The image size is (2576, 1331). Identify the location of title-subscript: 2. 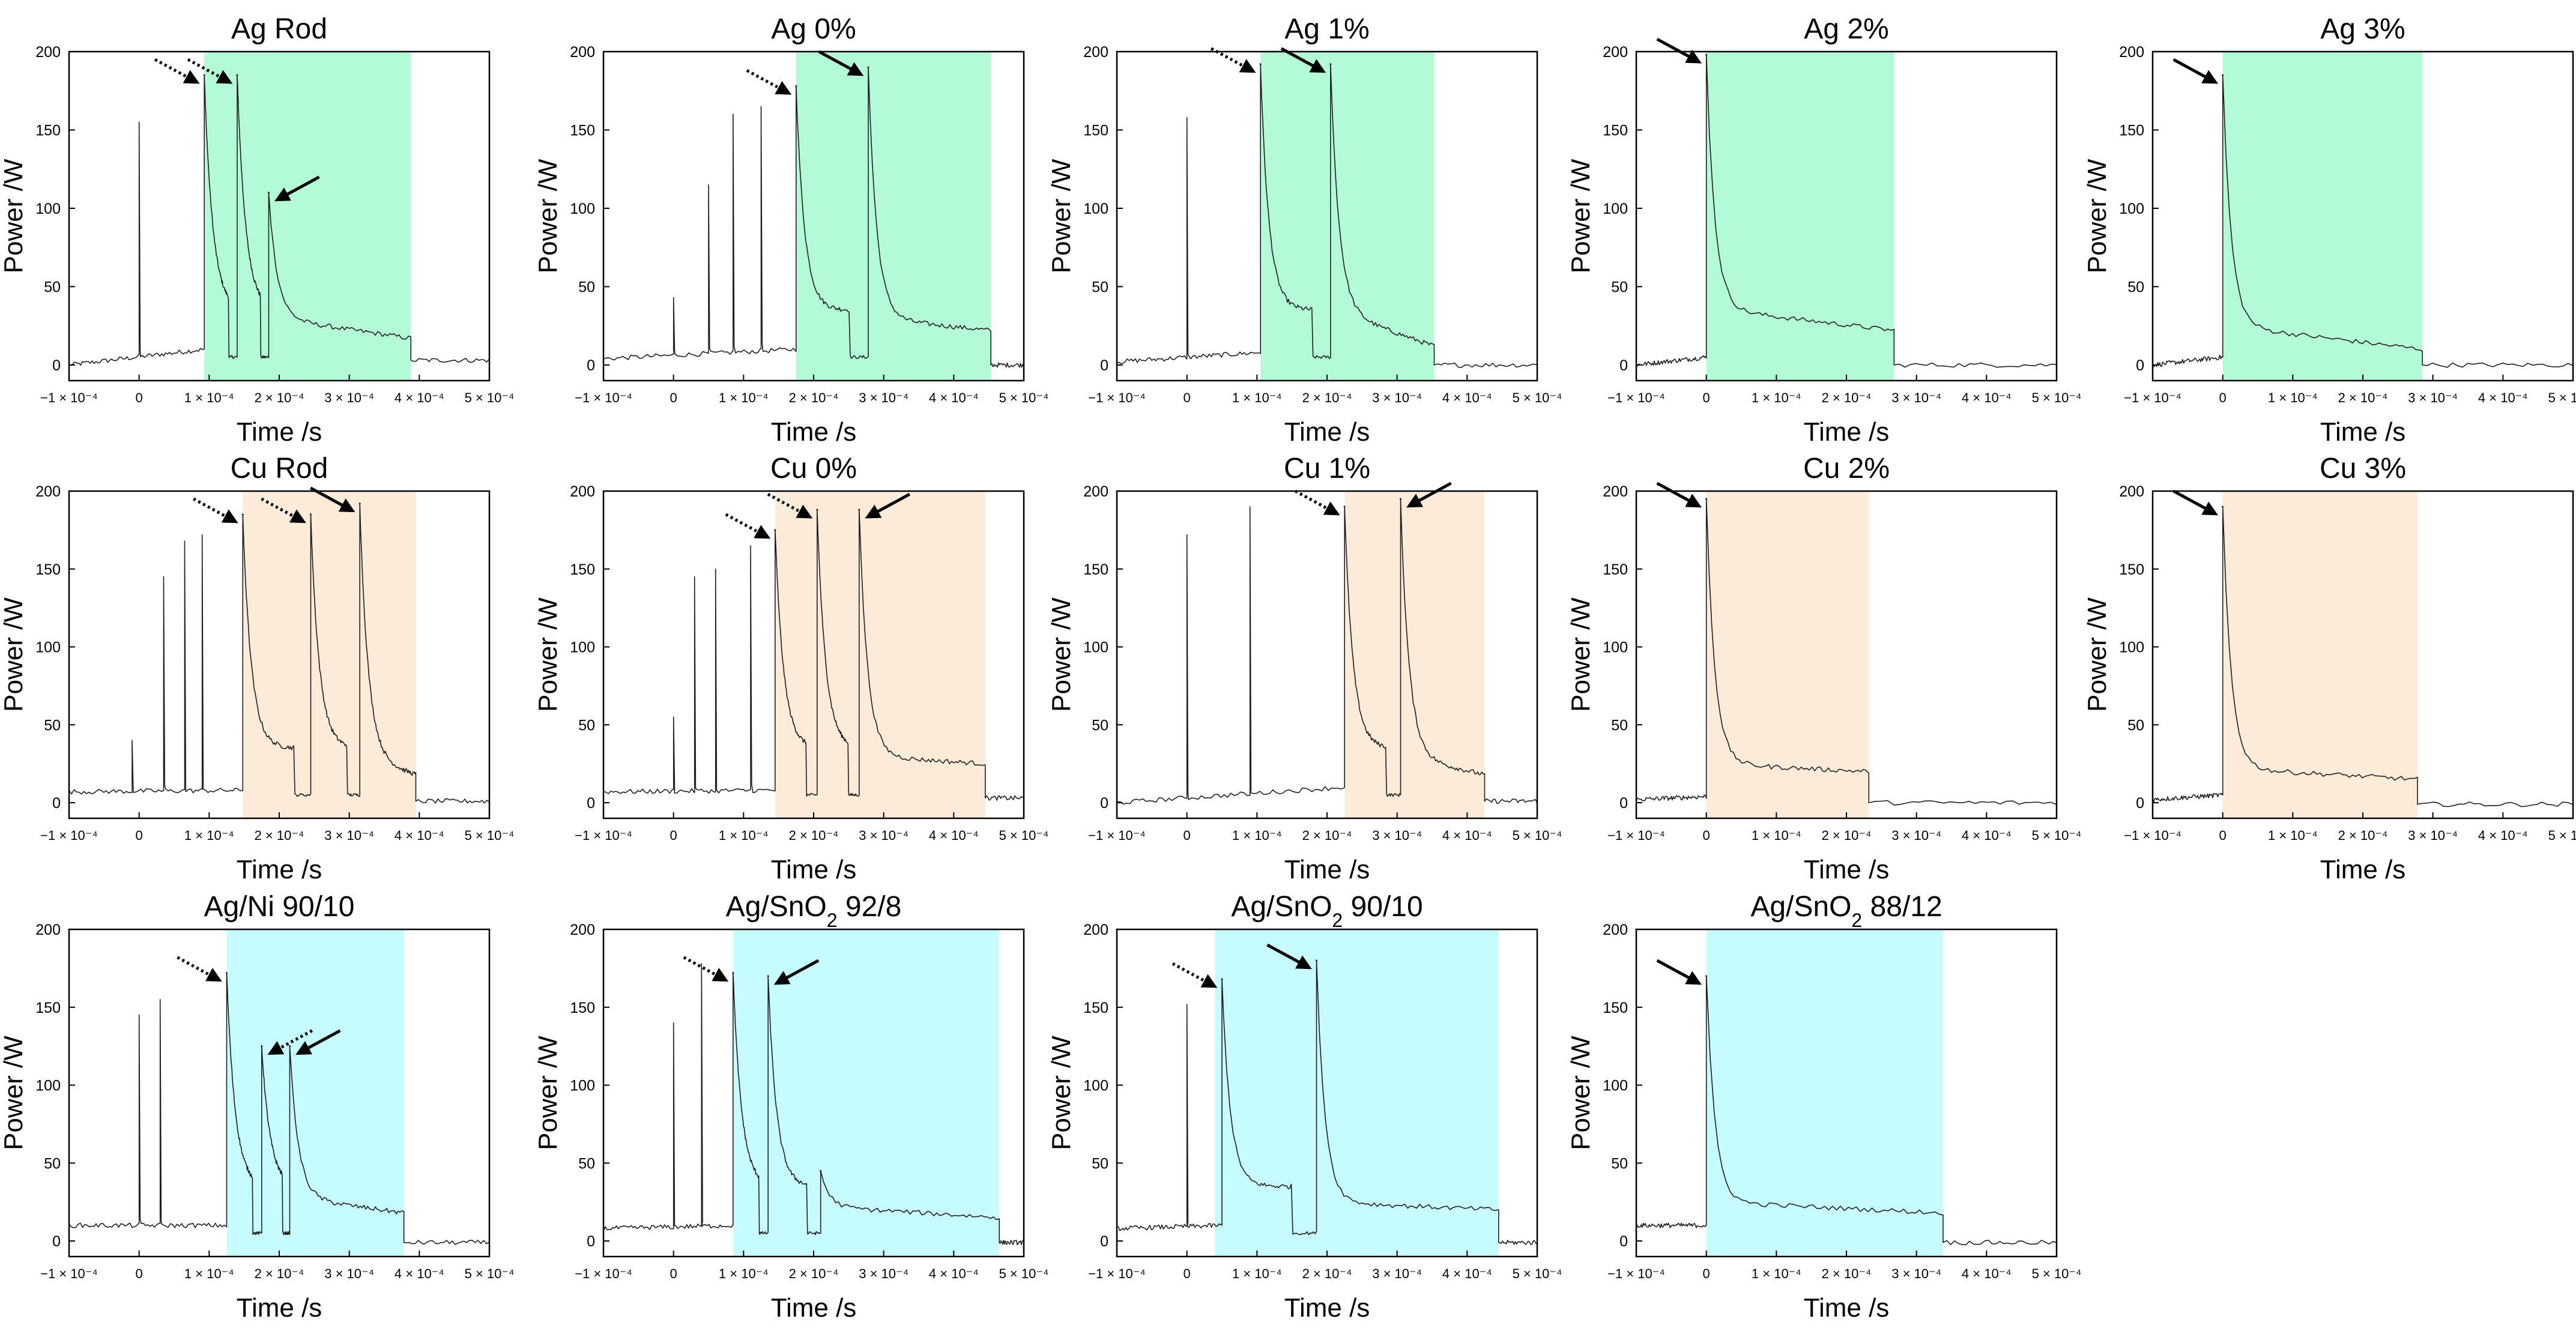
(833, 920).